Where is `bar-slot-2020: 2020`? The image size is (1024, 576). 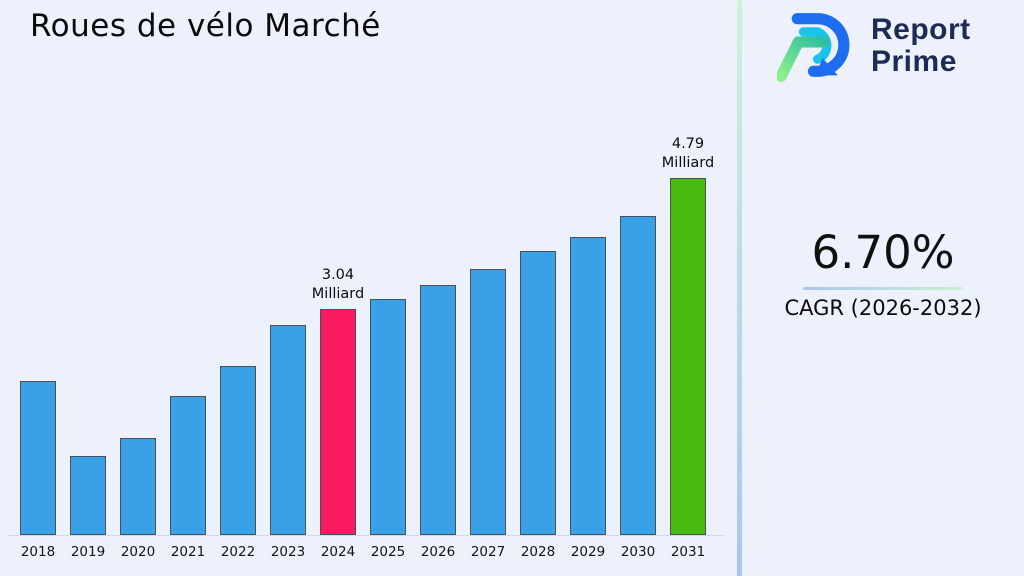
bar-slot-2020: 2020 is located at coordinates (138, 499).